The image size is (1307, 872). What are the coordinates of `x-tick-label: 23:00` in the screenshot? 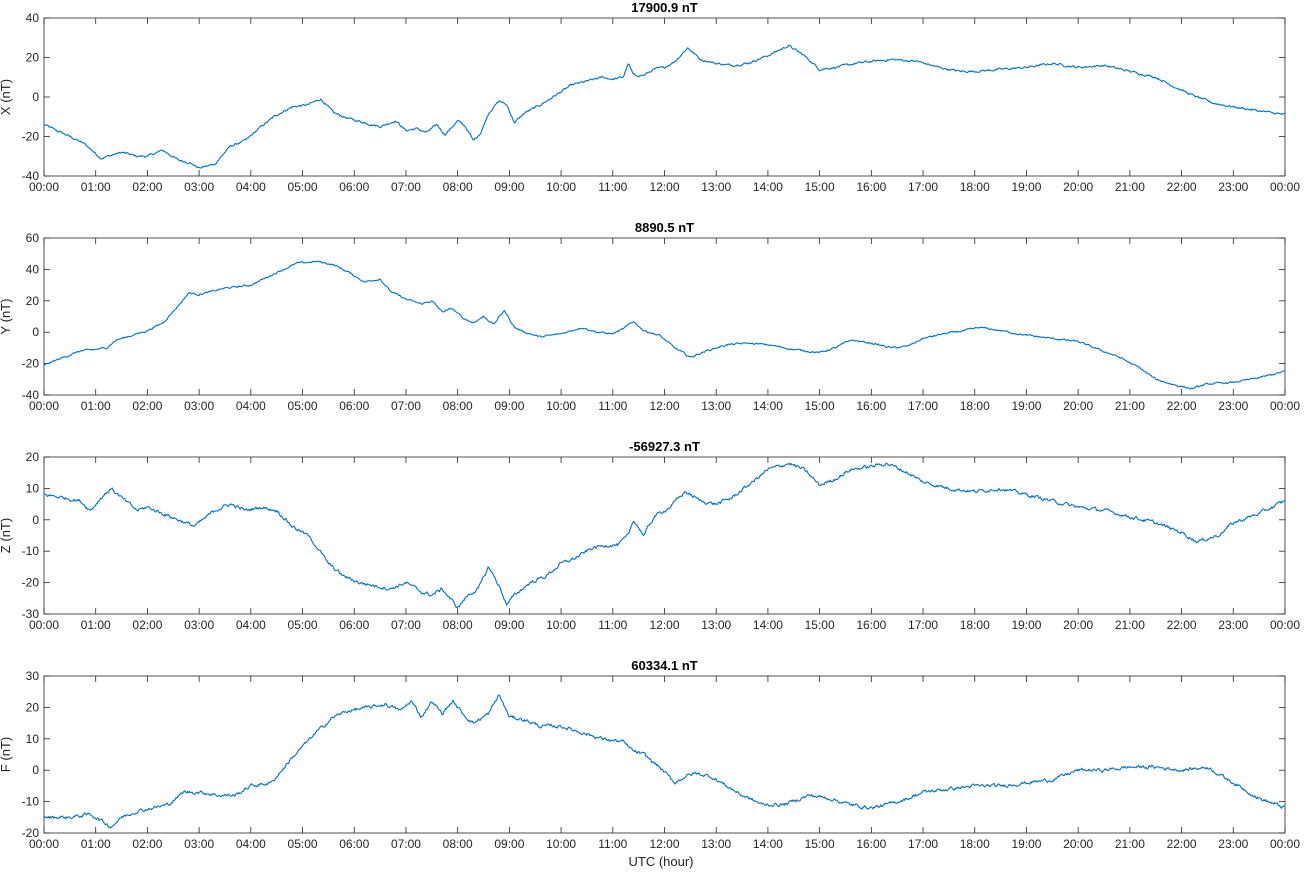 It's located at (1233, 187).